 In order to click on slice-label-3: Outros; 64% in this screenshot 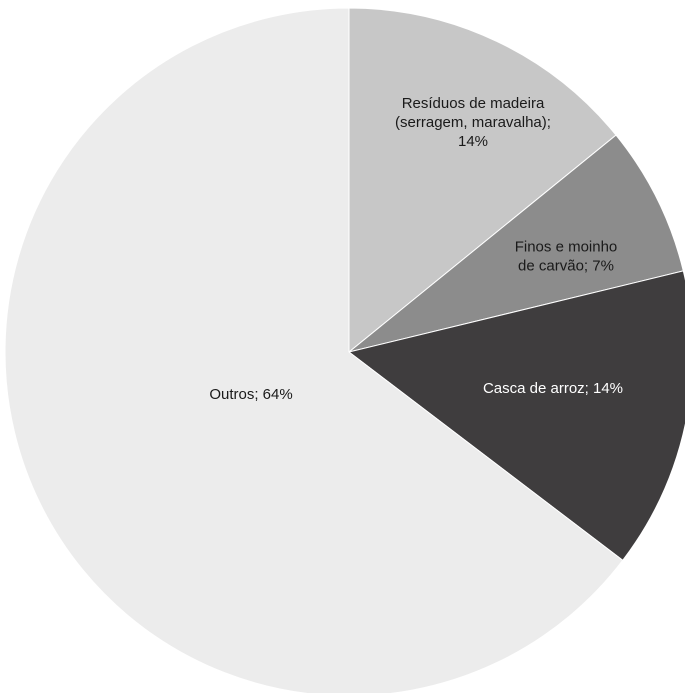, I will do `click(250, 394)`.